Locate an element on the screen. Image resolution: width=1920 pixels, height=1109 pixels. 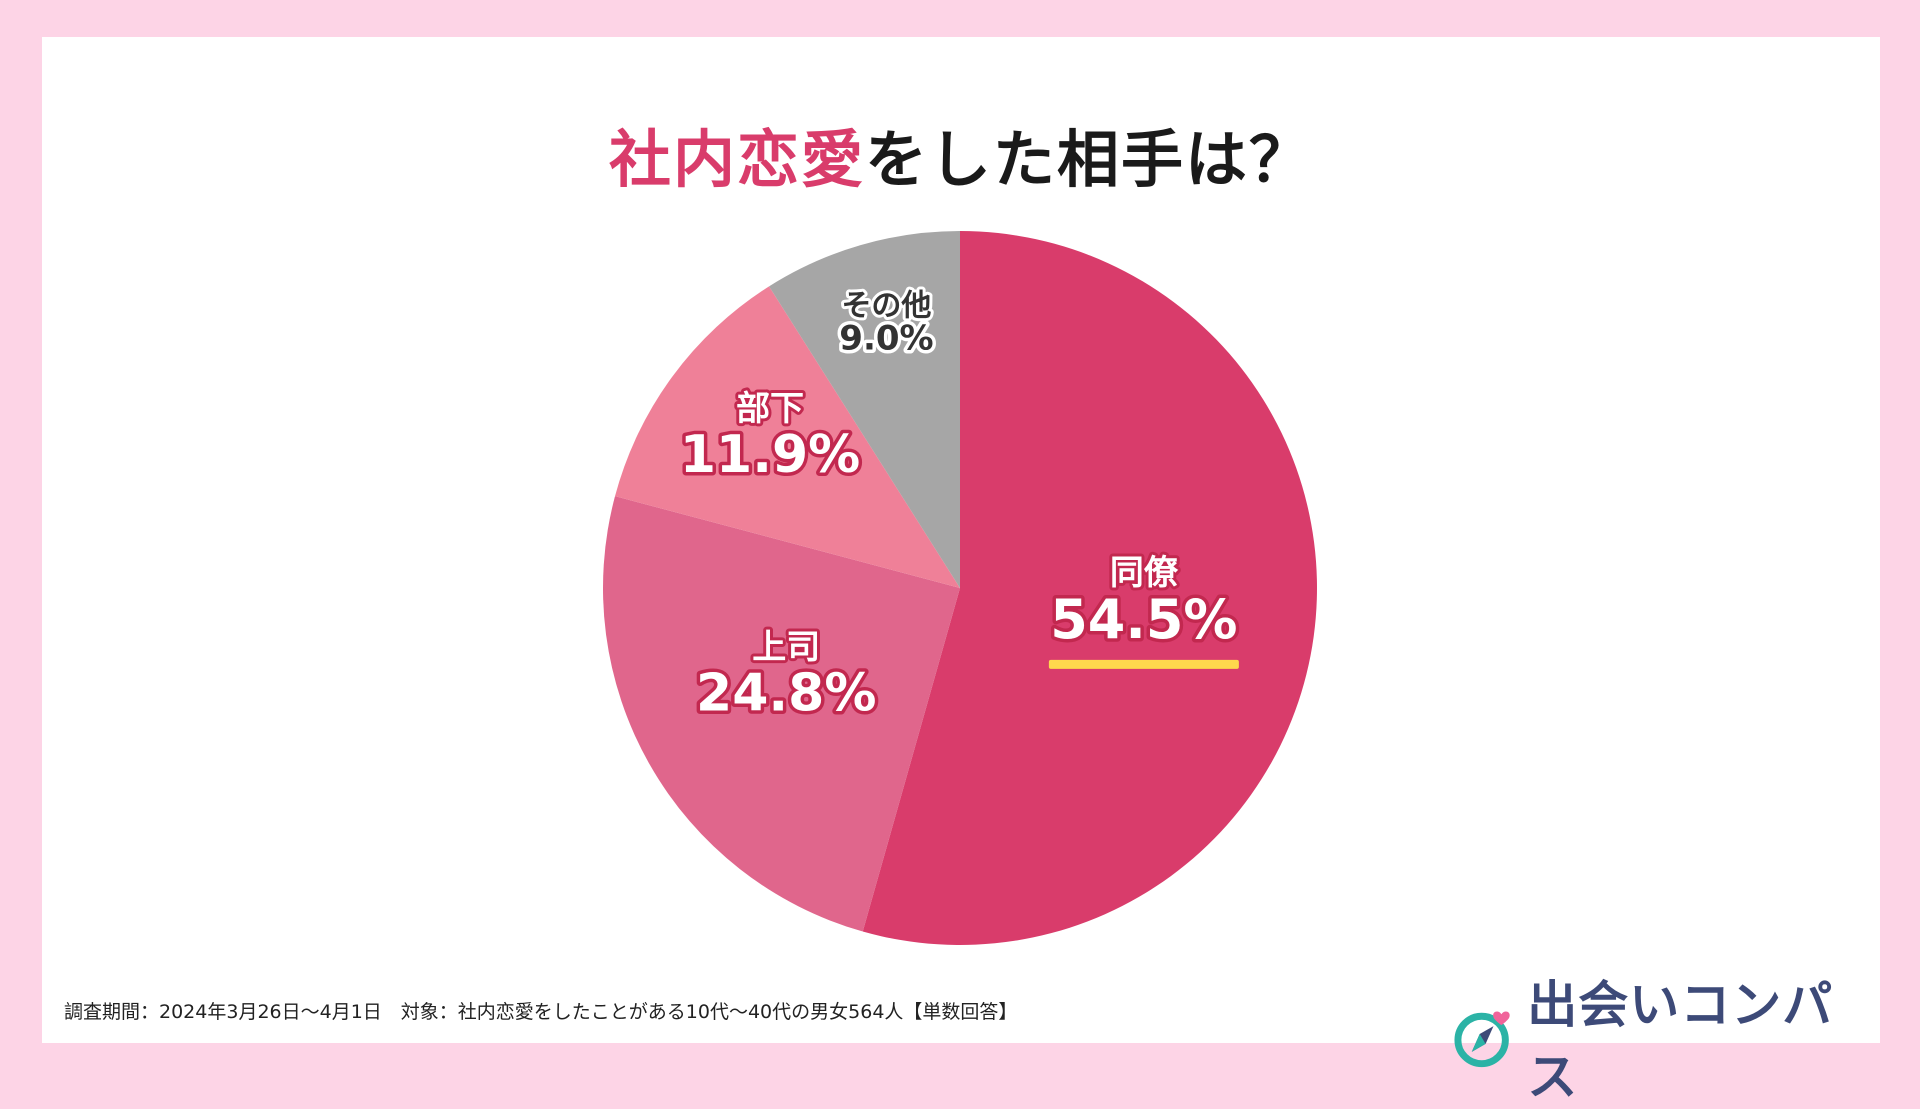
compass-heart-icon is located at coordinates (1482, 1039).